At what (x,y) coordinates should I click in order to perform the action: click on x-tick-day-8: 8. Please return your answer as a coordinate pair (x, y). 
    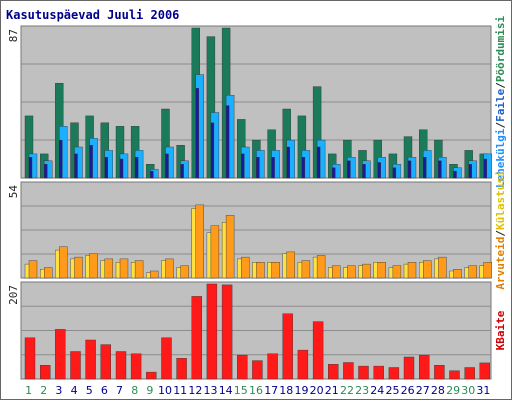
    Looking at the image, I should click on (134, 390).